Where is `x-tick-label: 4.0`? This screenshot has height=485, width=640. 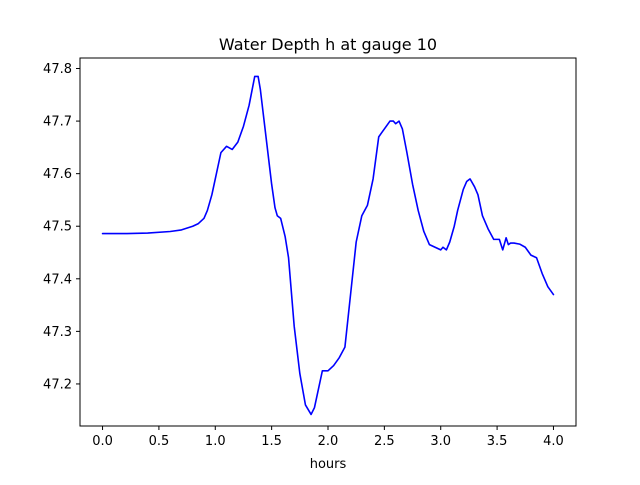 x-tick-label: 4.0 is located at coordinates (553, 441).